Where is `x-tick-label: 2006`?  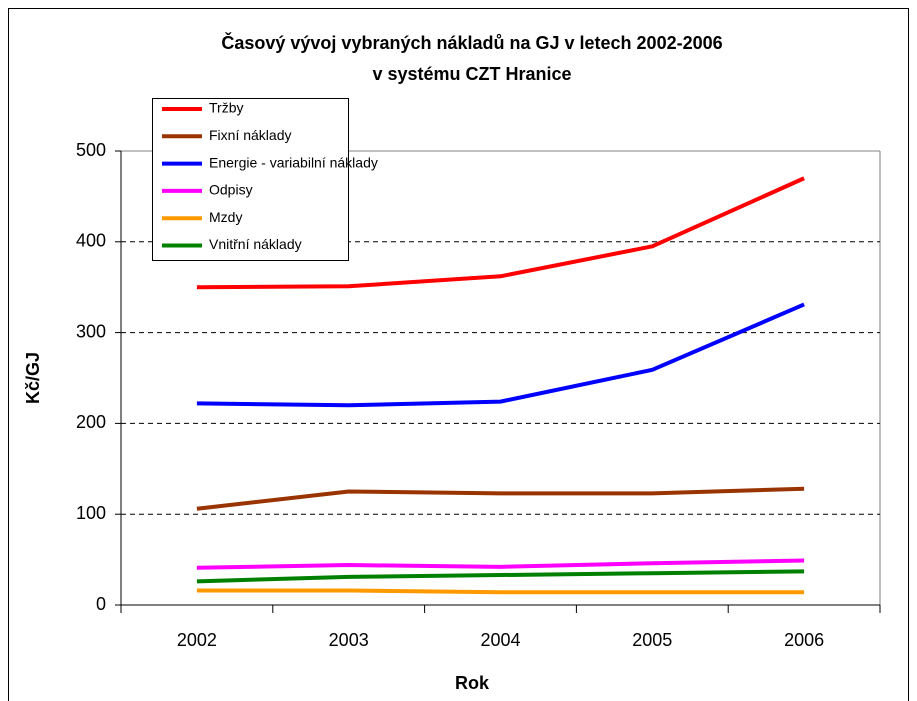
x-tick-label: 2006 is located at coordinates (804, 640).